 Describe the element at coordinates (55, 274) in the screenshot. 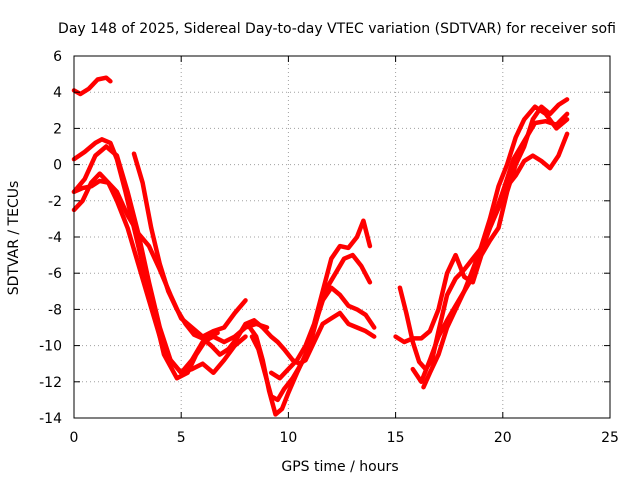

I see `y-tick-label: -6` at that location.